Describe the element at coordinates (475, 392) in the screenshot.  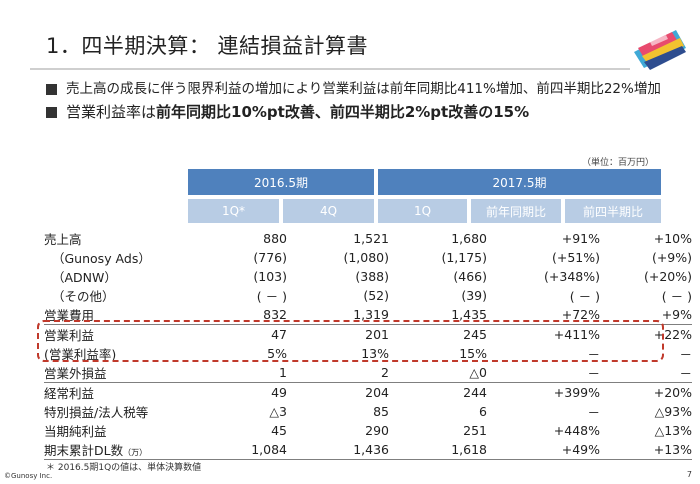
I see `table-cell: 244` at that location.